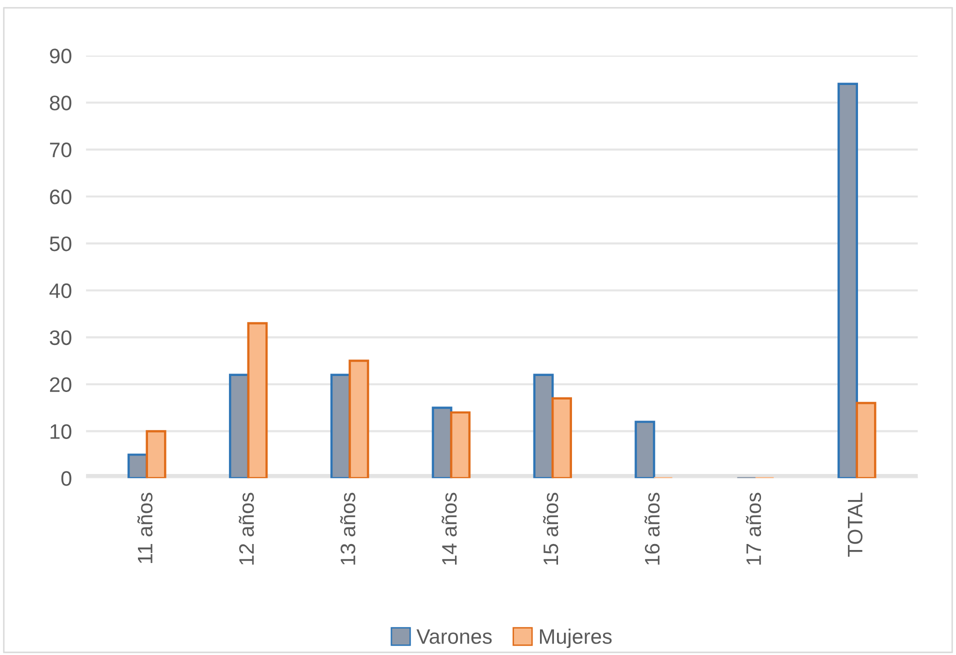 This screenshot has height=655, width=956. Describe the element at coordinates (754, 528) in the screenshot. I see `x-tick-label: 17 años` at that location.